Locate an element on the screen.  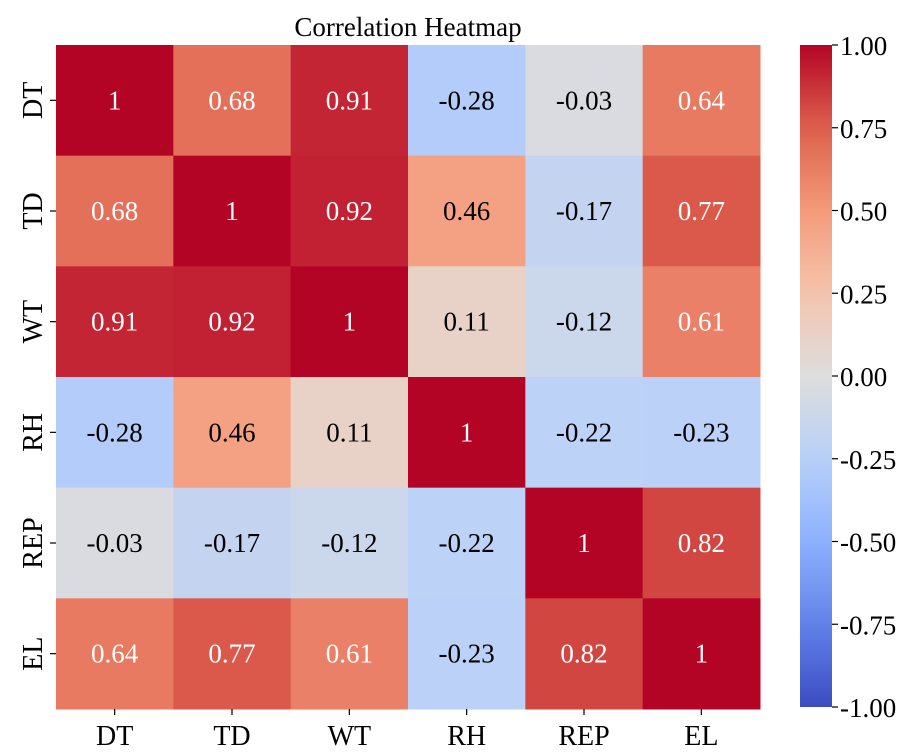
colorbar-tick-label: 0.75 is located at coordinates (863, 129).